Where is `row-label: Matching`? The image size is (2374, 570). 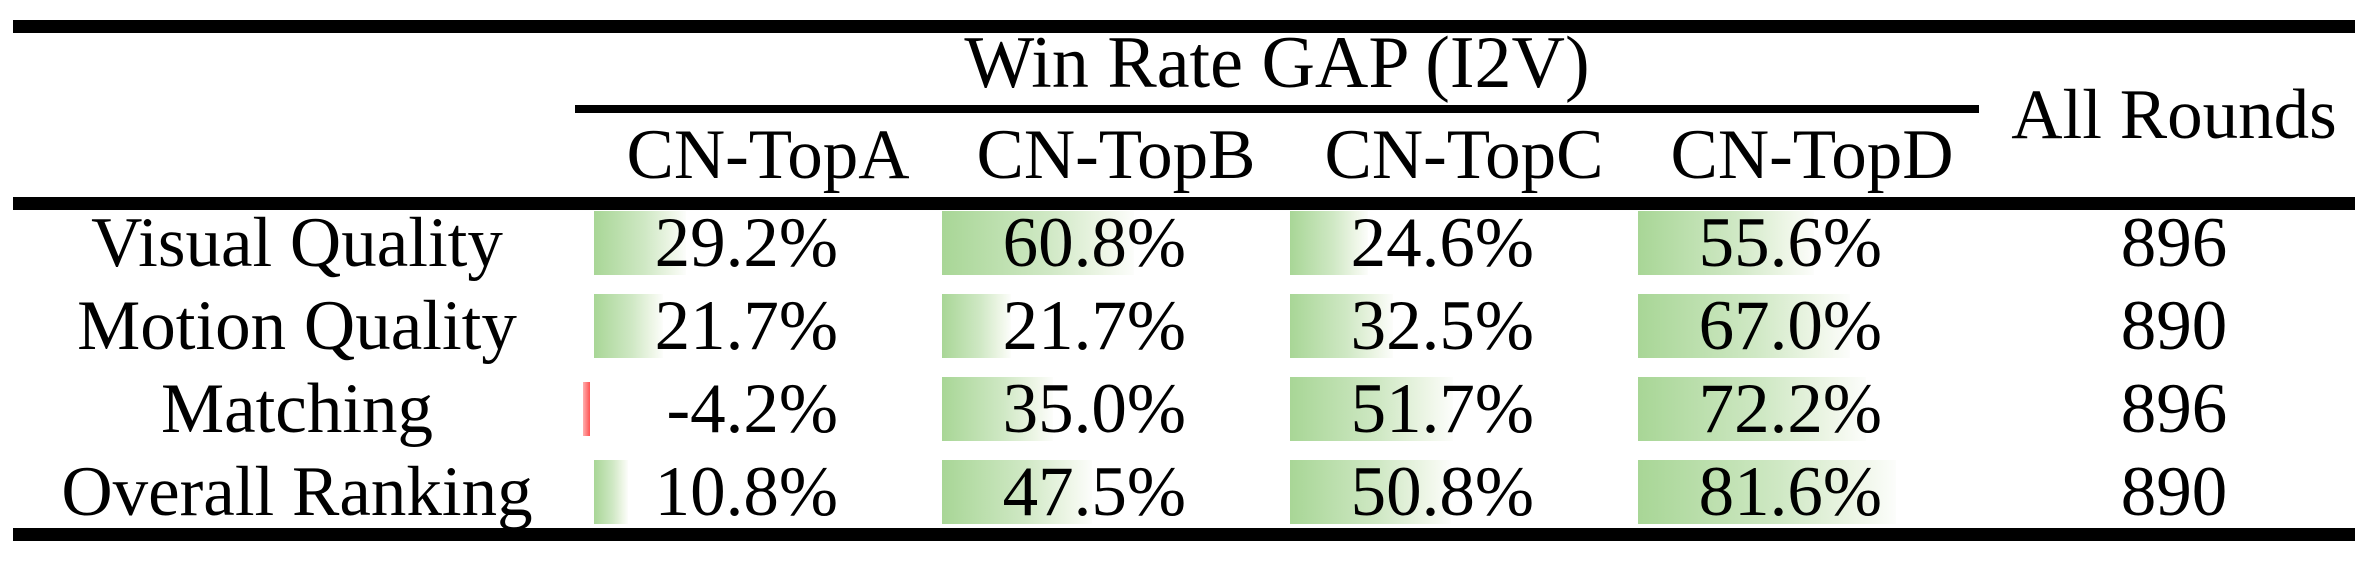 row-label: Matching is located at coordinates (297, 409).